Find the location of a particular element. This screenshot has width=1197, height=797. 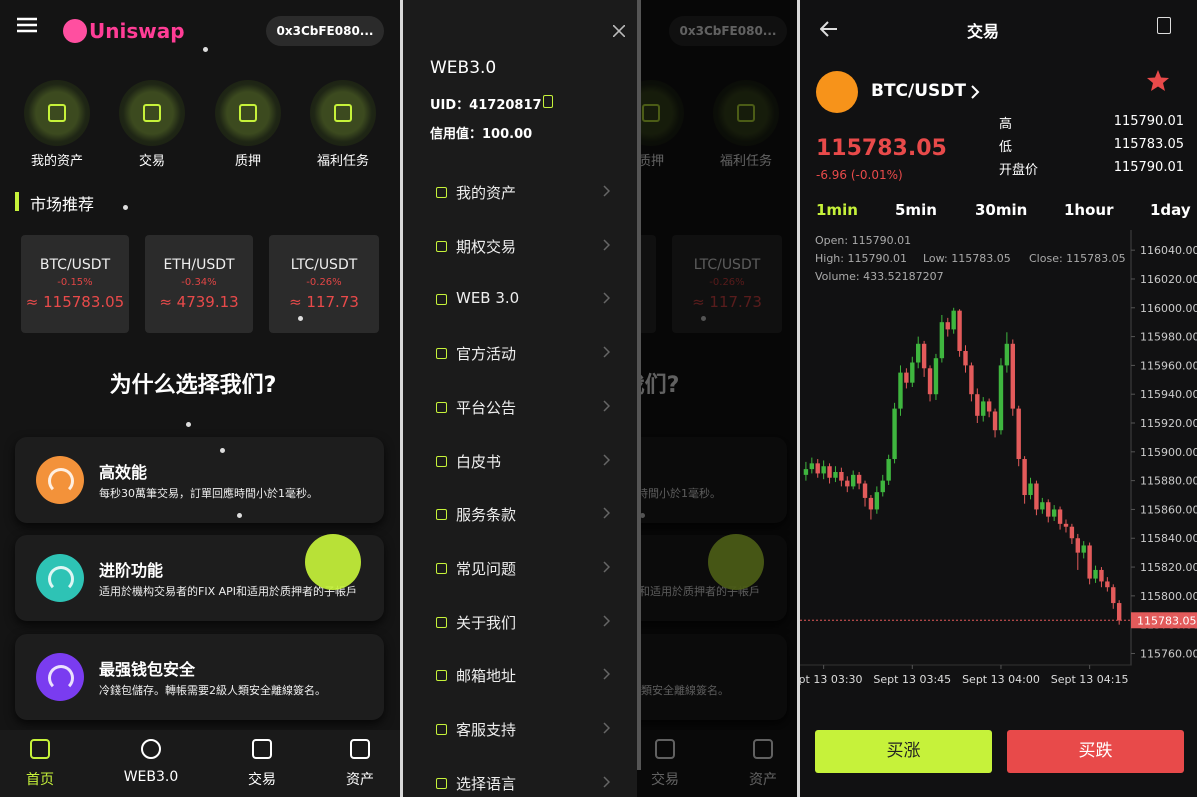

ohlc-info: Low: 115783.05 is located at coordinates (967, 258).